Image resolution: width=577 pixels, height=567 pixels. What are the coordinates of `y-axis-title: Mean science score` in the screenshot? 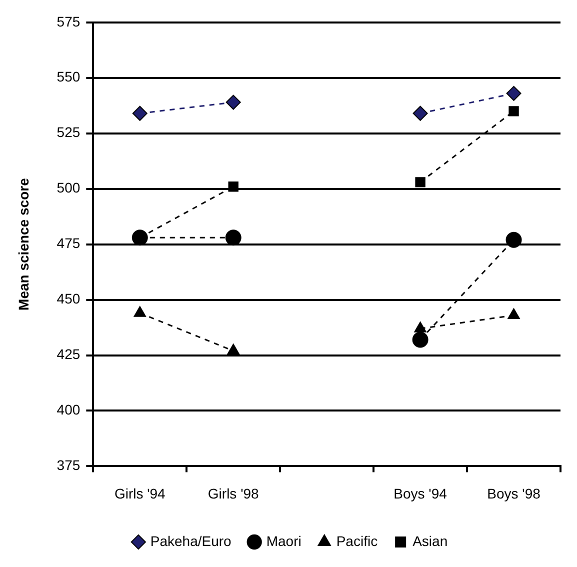 It's located at (23, 244).